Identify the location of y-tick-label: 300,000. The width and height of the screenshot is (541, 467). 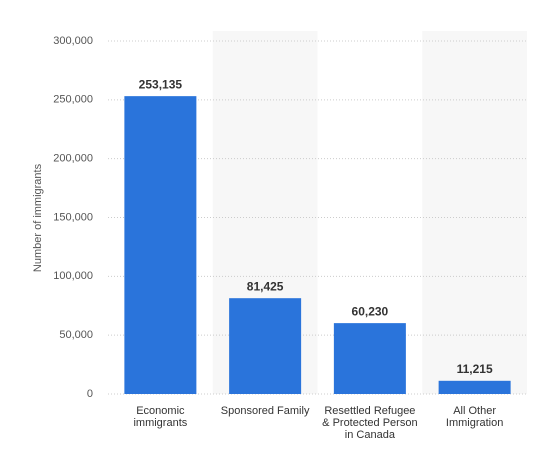
(73, 41).